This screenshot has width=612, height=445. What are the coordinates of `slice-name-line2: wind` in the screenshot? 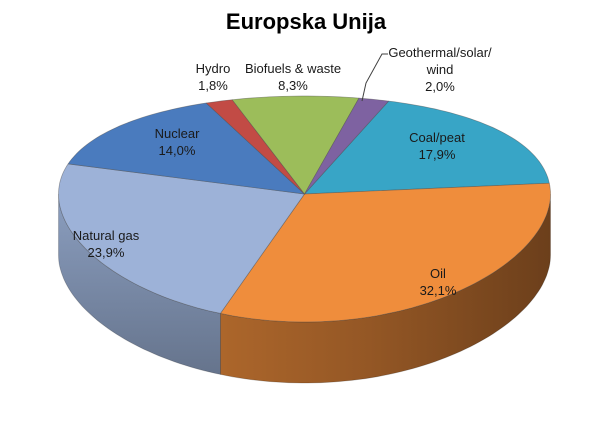 It's located at (440, 69).